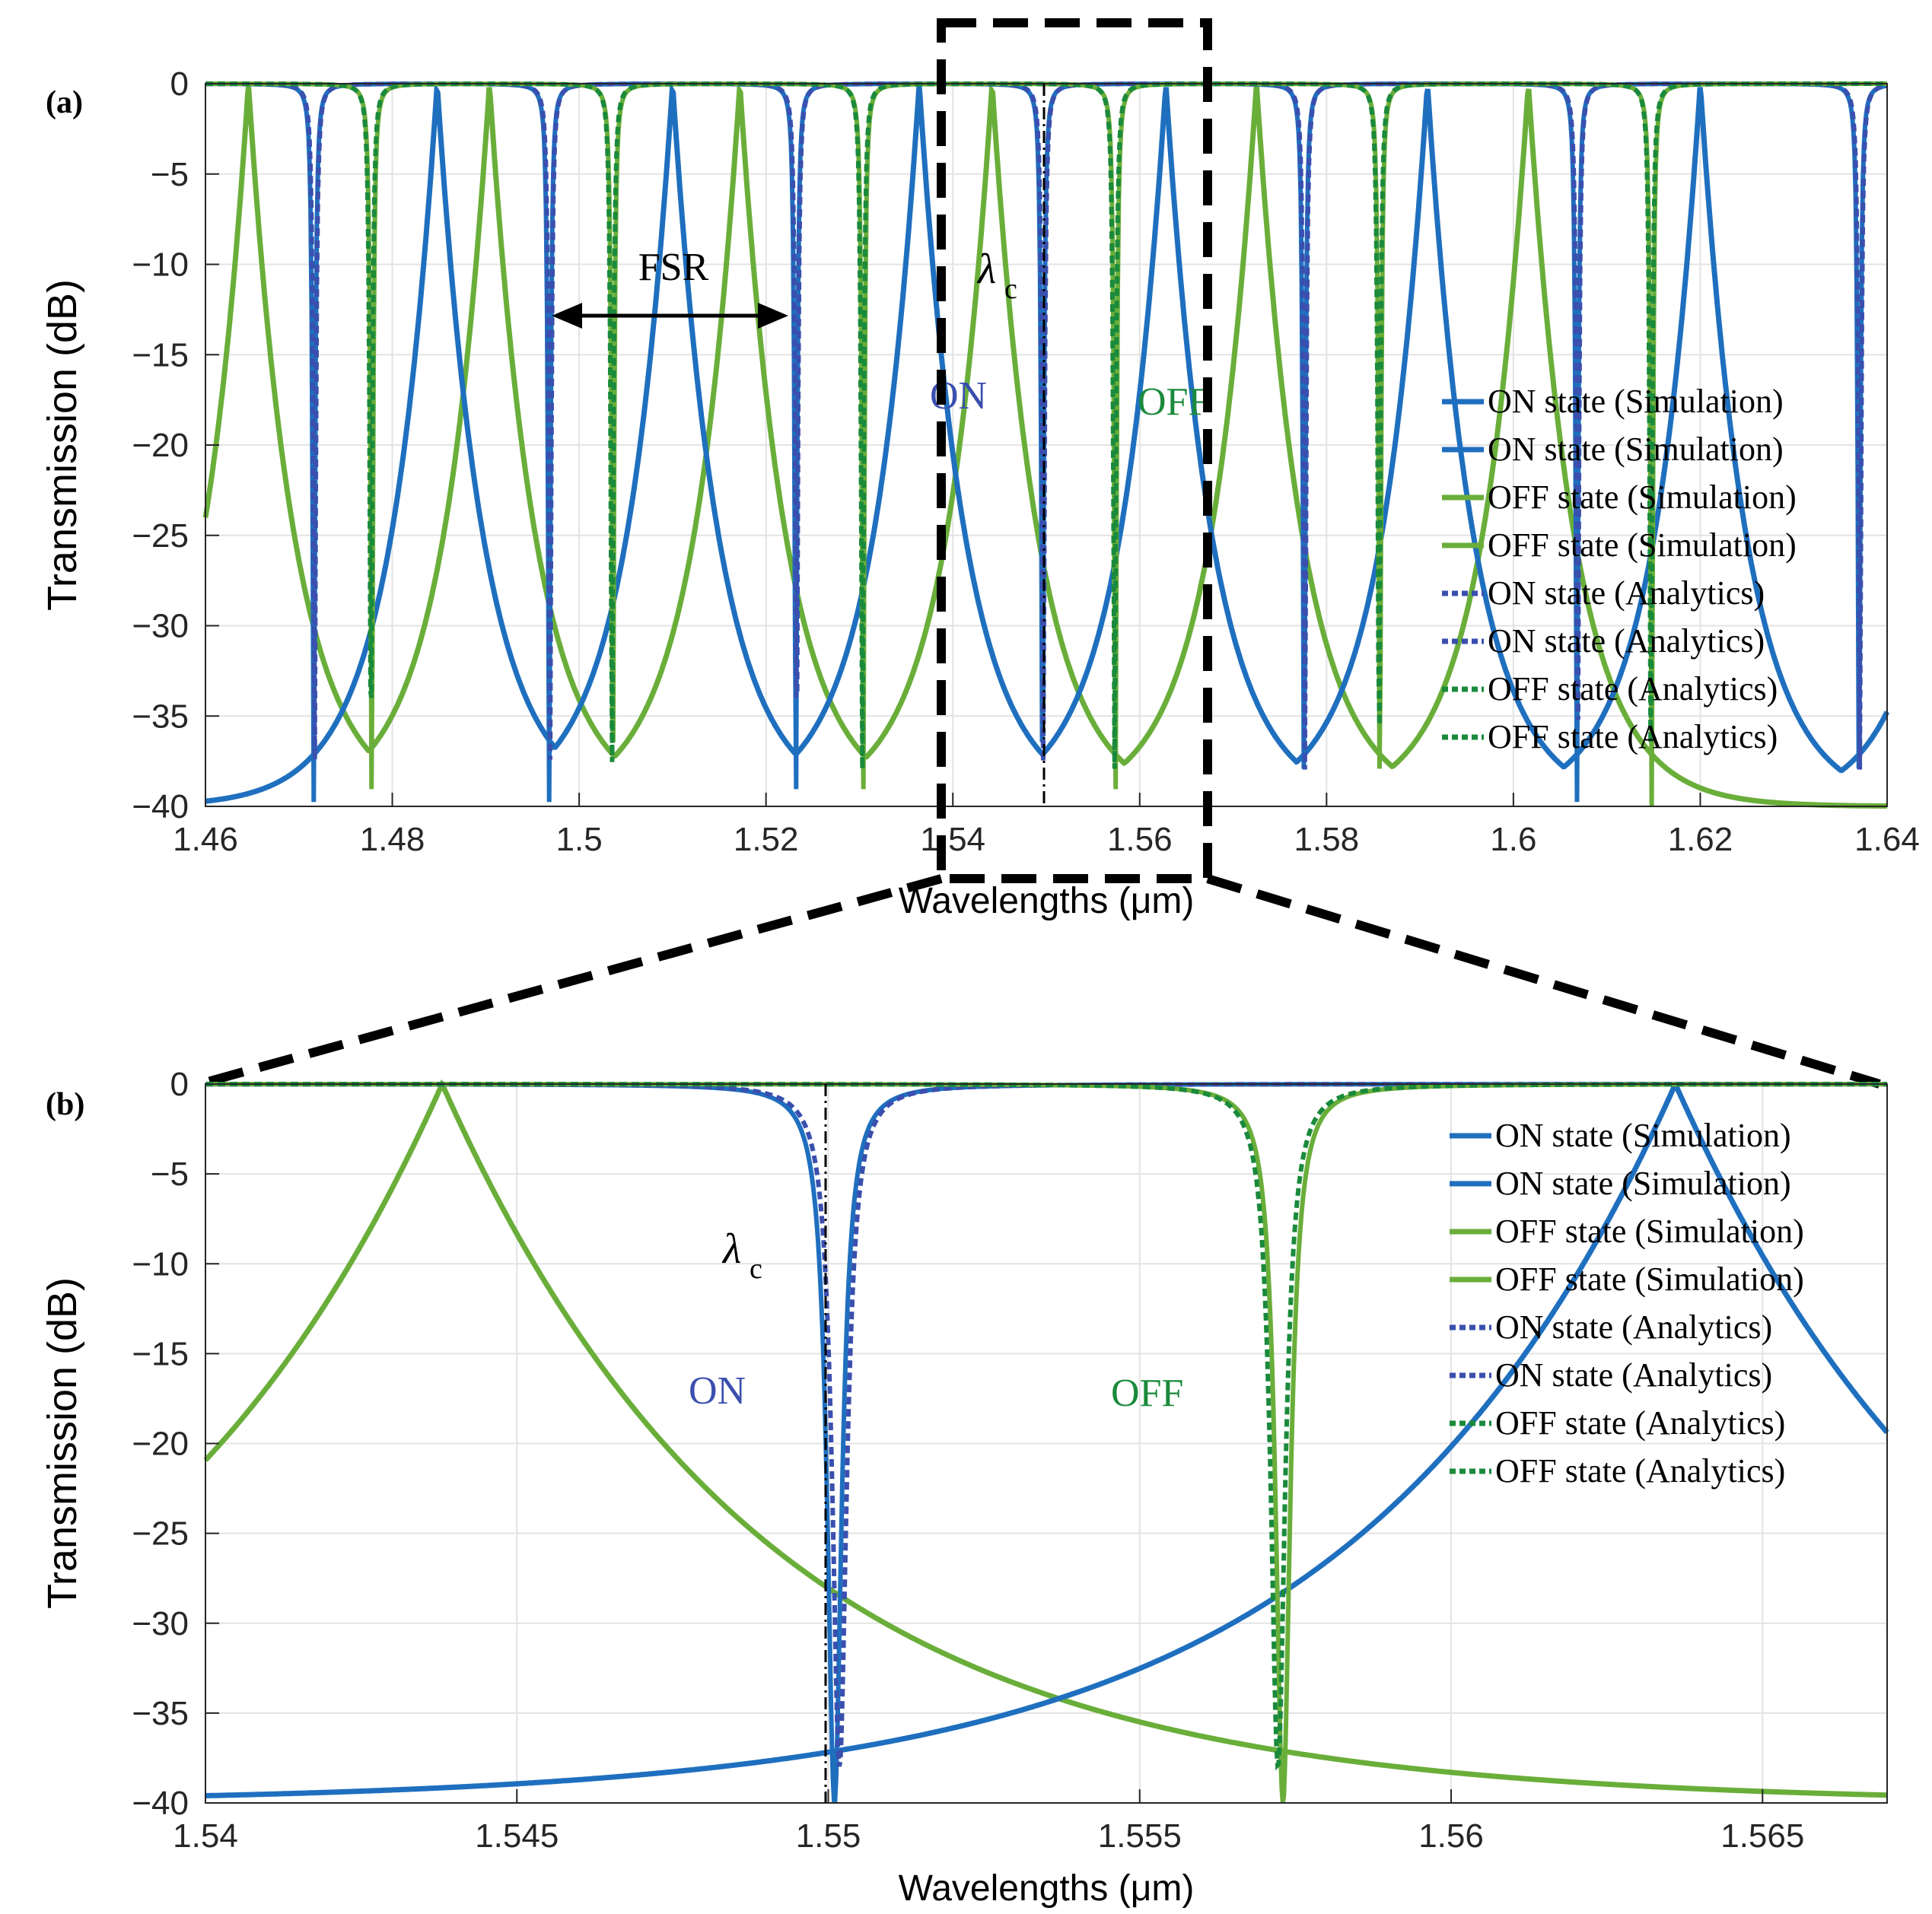 Image resolution: width=1932 pixels, height=1914 pixels. I want to click on panel-a-lambda-subscript: c, so click(1010, 289).